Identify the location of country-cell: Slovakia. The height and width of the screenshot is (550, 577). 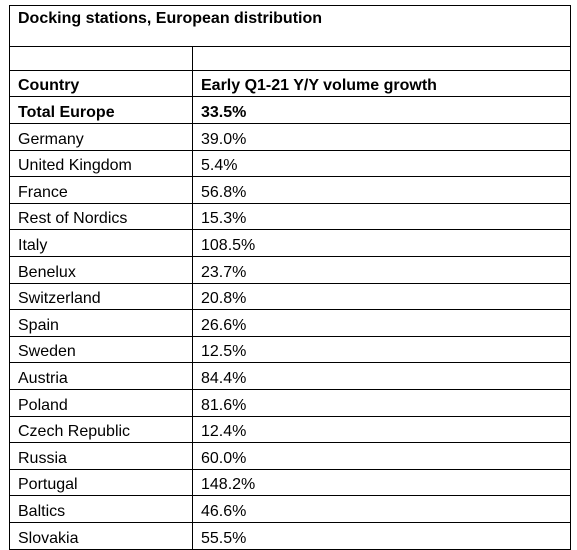
(101, 535).